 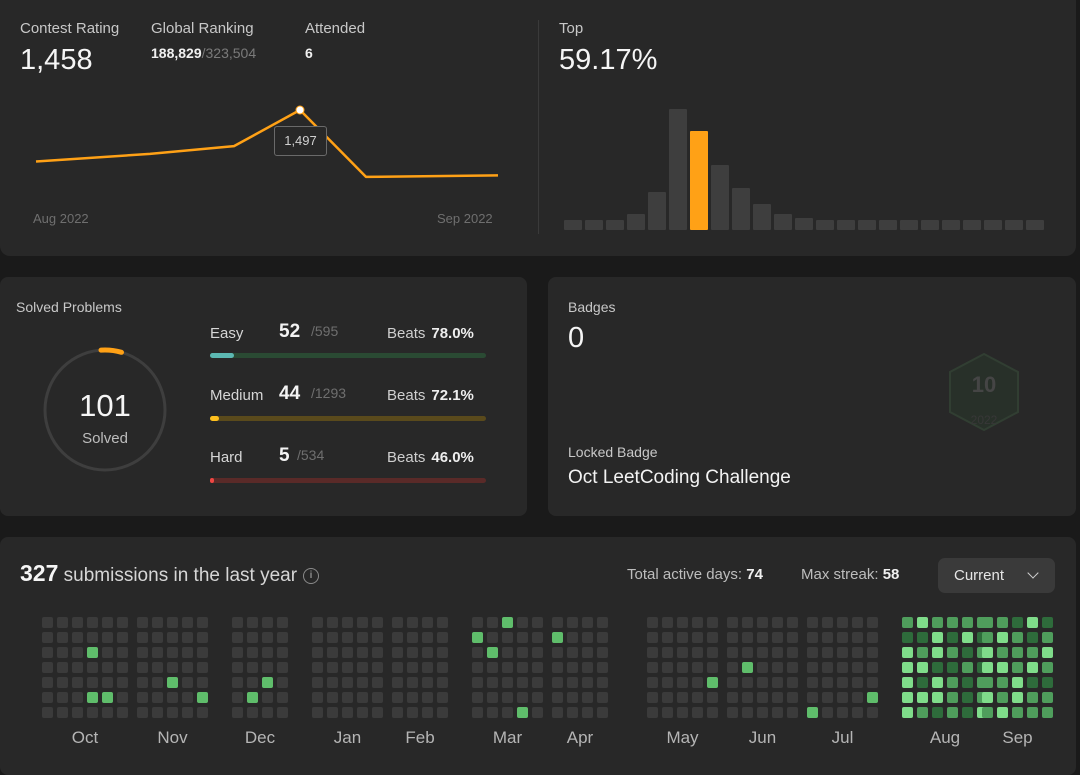 What do you see at coordinates (984, 392) in the screenshot?
I see `locked-badge-icon: 10 2022` at bounding box center [984, 392].